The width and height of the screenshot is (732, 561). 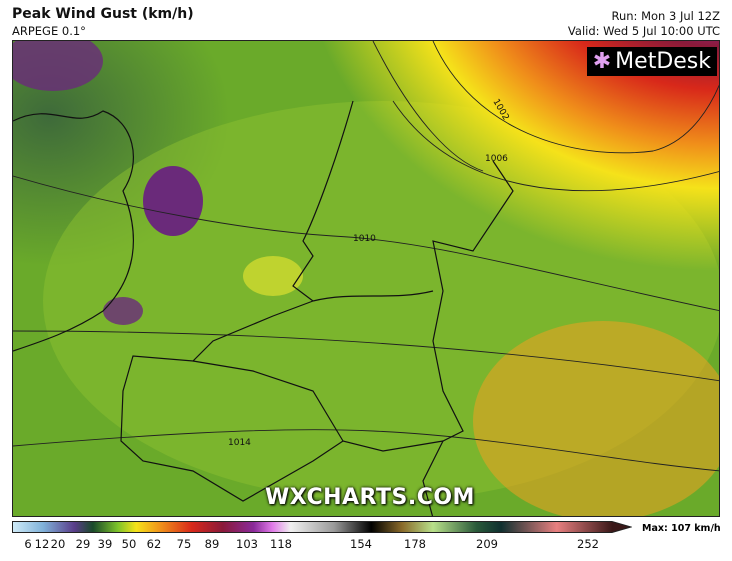 What do you see at coordinates (103, 14) in the screenshot?
I see `chart-title: Peak Wind Gust (km/h)` at bounding box center [103, 14].